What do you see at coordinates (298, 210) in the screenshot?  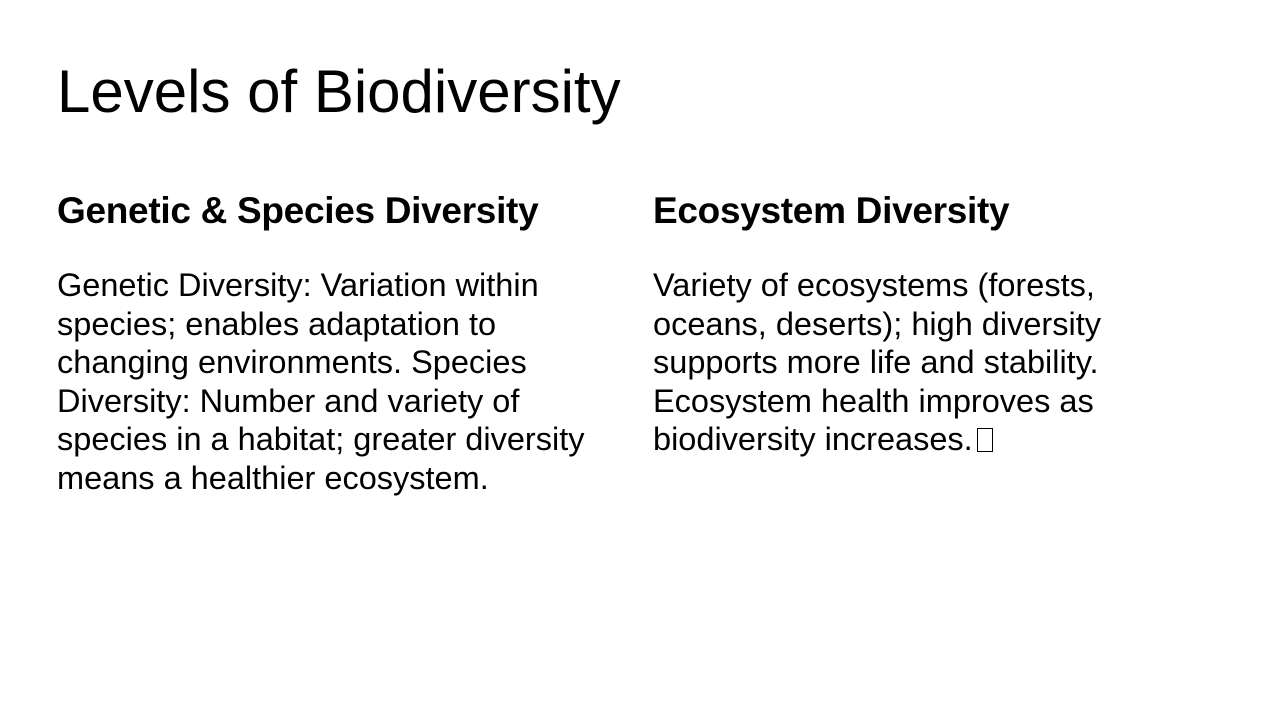 I see `left-heading: Genetic & Species Diversity` at bounding box center [298, 210].